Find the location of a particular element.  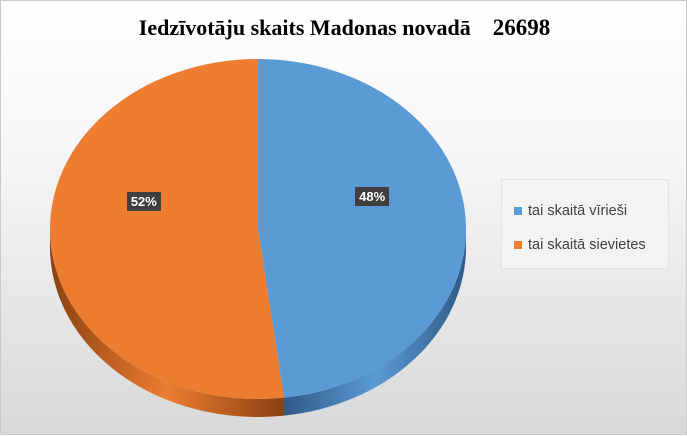

chart-title: Iedzīvotāju skaits Madonas novadā 26698 is located at coordinates (344, 28).